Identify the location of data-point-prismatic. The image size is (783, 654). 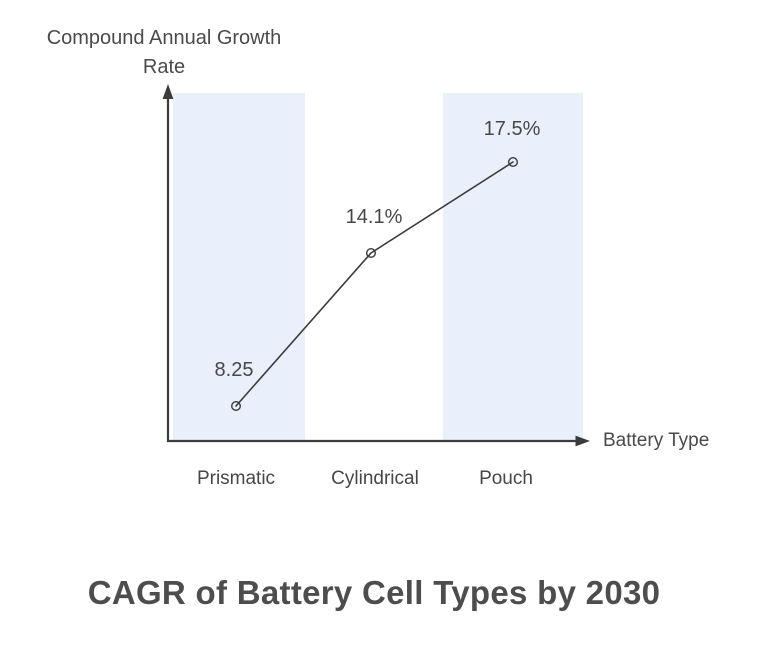
(235, 406).